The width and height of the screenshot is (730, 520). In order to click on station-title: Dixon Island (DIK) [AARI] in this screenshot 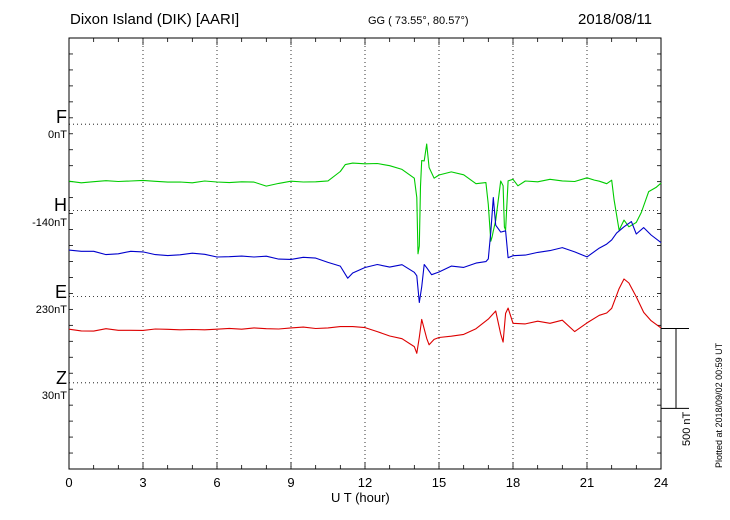, I will do `click(155, 19)`.